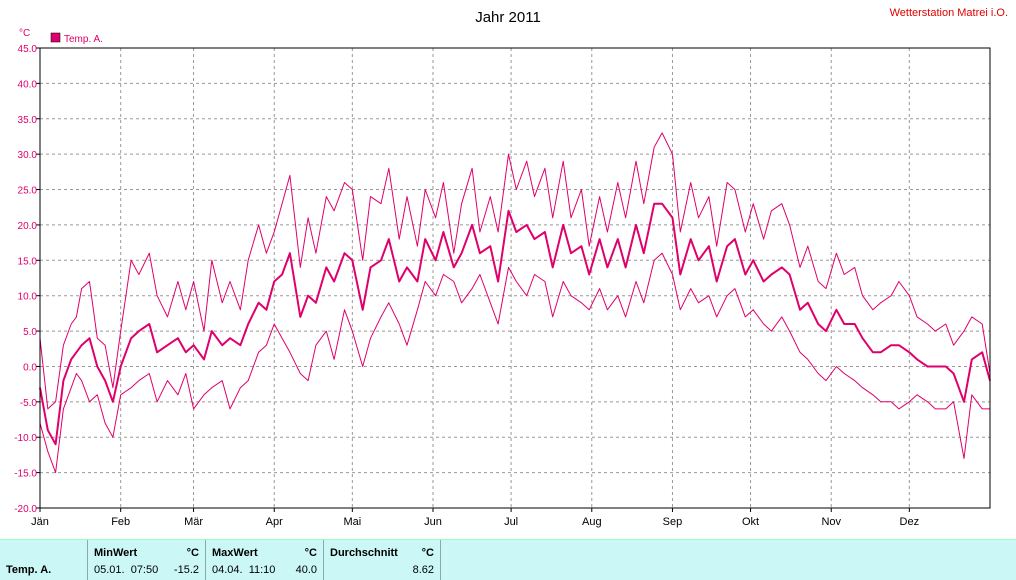  What do you see at coordinates (83, 39) in the screenshot?
I see `legend-label: Temp. A.` at bounding box center [83, 39].